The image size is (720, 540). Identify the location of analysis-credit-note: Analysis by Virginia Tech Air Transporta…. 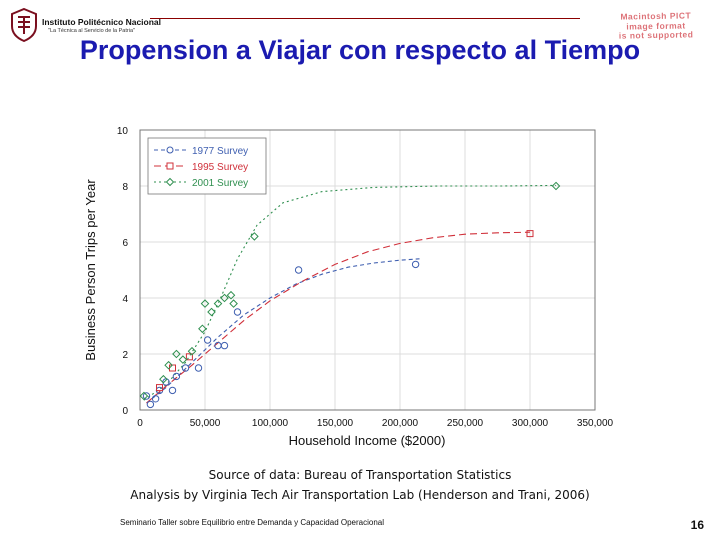
(360, 495).